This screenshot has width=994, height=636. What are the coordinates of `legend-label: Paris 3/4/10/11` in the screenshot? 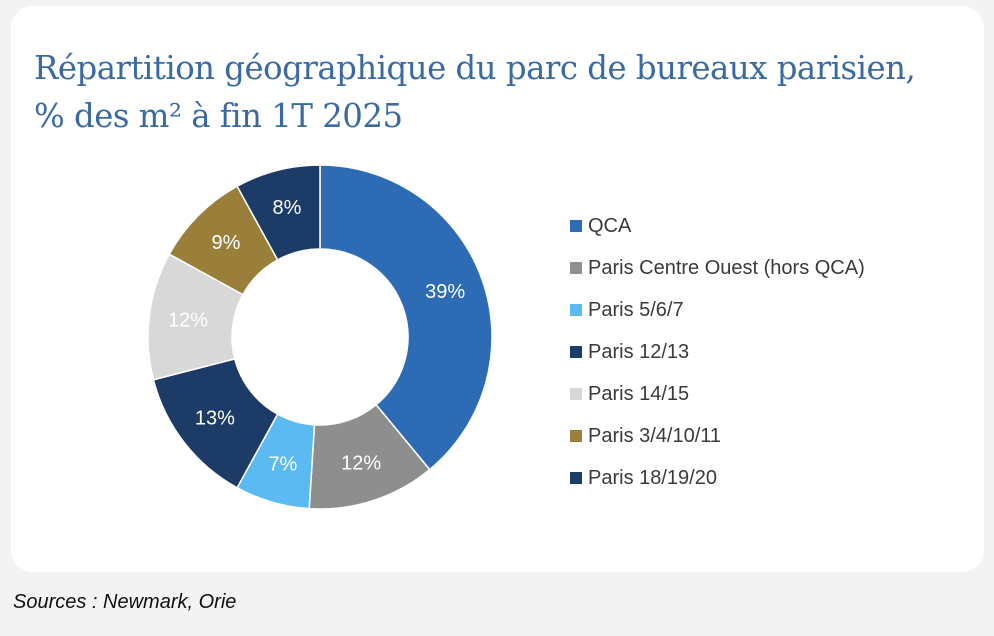 It's located at (655, 435).